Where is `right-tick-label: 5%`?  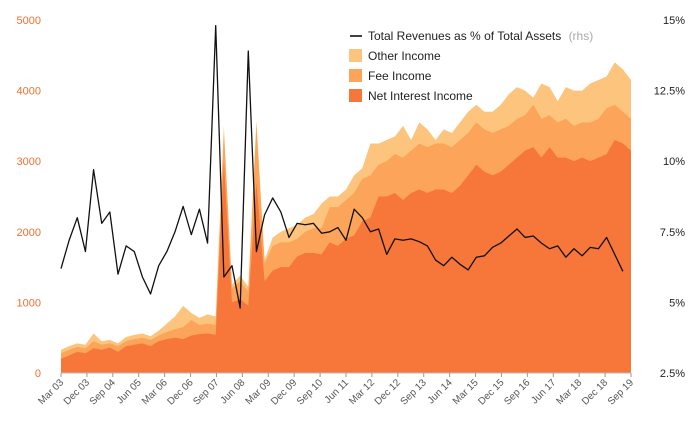 right-tick-label: 5% is located at coordinates (677, 303).